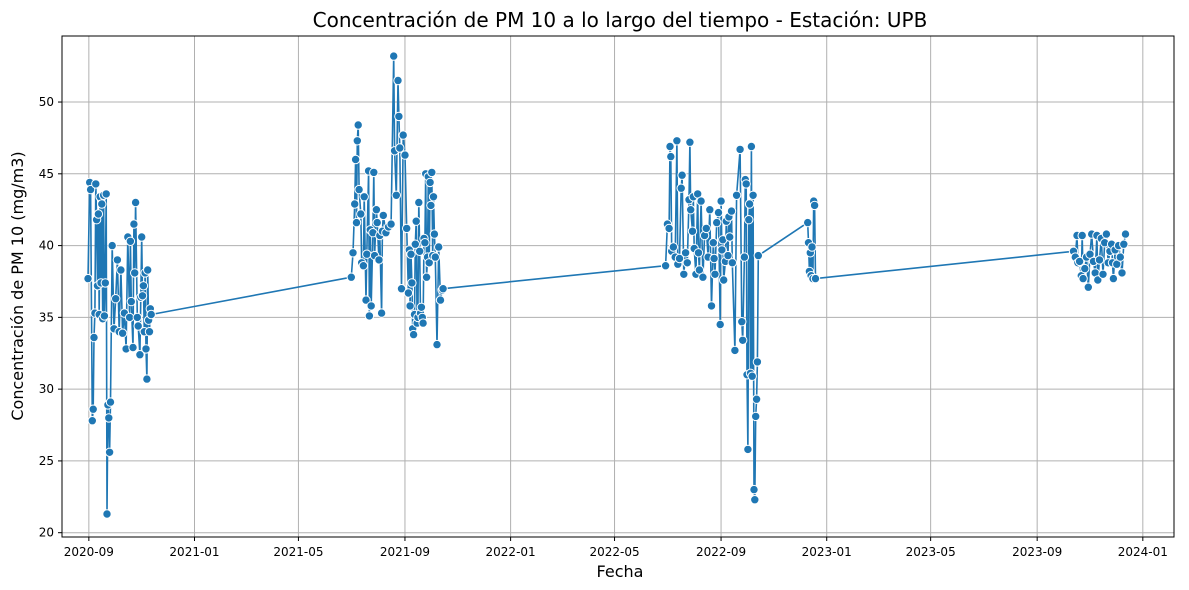 This screenshot has height=590, width=1189. What do you see at coordinates (614, 552) in the screenshot?
I see `x-tick-label: 2022-05` at bounding box center [614, 552].